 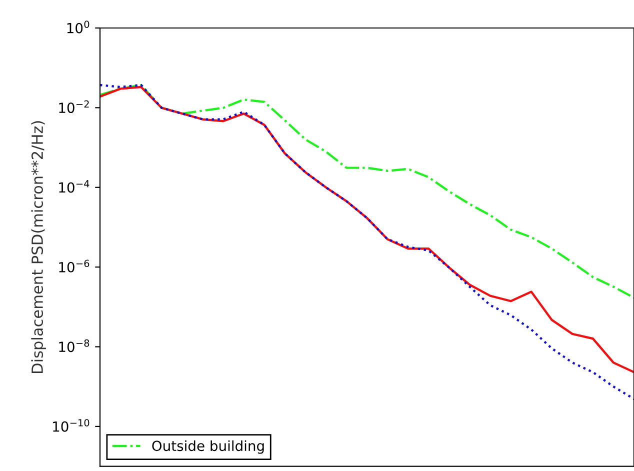 What do you see at coordinates (208, 447) in the screenshot?
I see `legend-label: Outside building` at bounding box center [208, 447].